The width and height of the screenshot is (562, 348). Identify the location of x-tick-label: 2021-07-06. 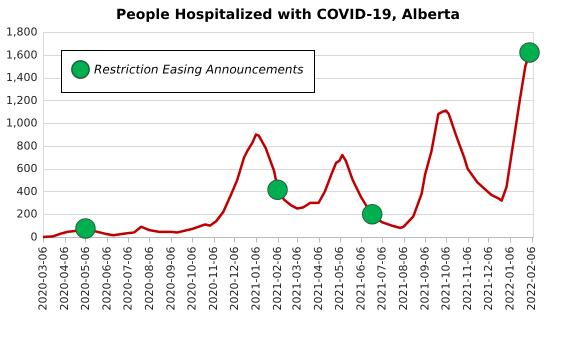
(381, 278).